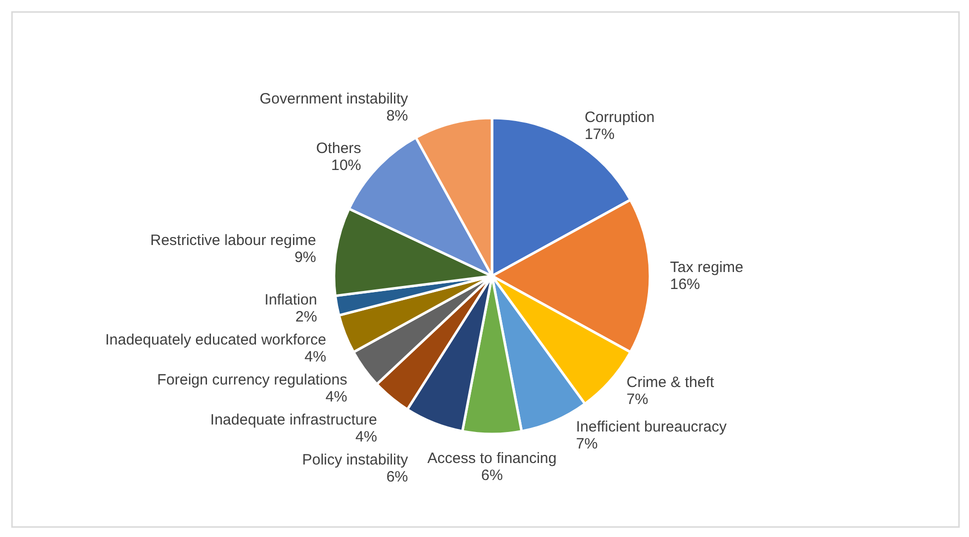 This screenshot has height=537, width=969. Describe the element at coordinates (670, 383) in the screenshot. I see `slice-label: Crime & theft` at that location.